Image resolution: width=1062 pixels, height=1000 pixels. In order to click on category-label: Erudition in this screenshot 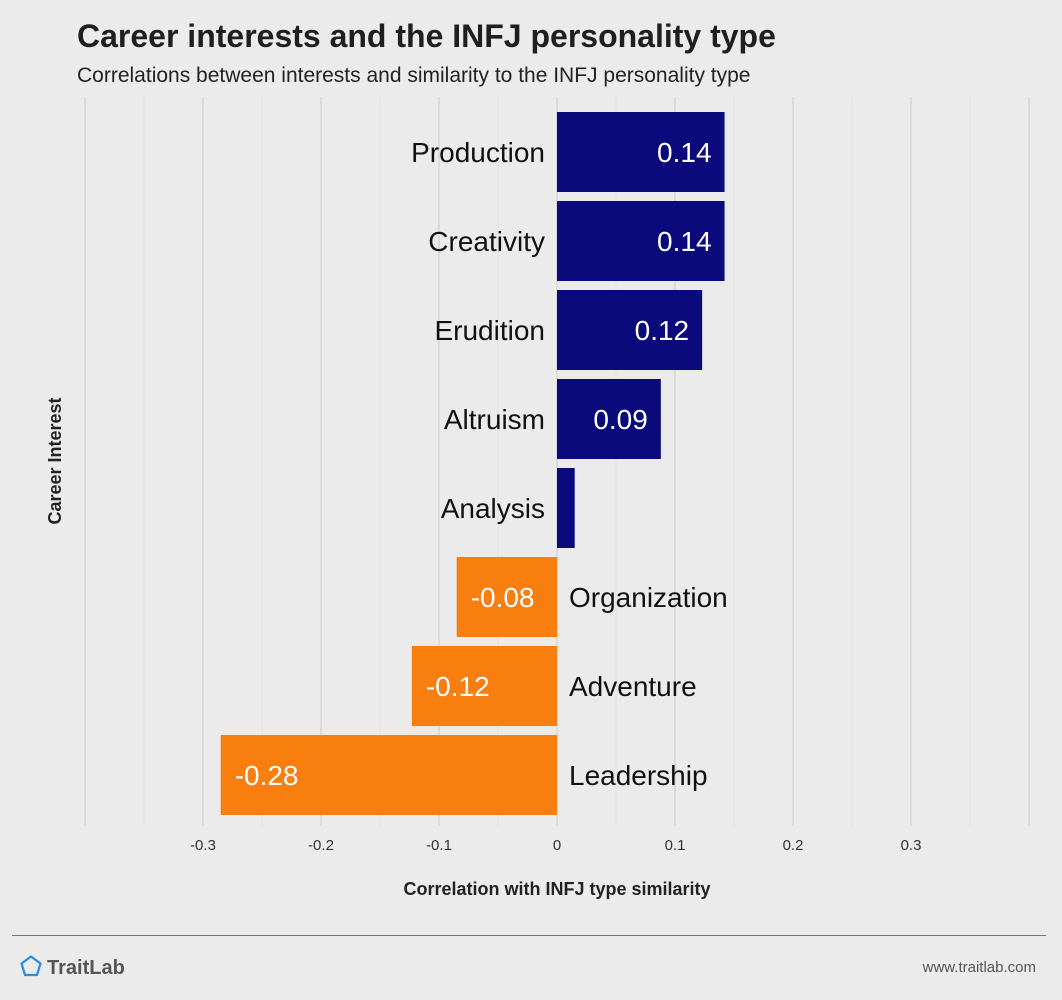, I will do `click(489, 330)`.